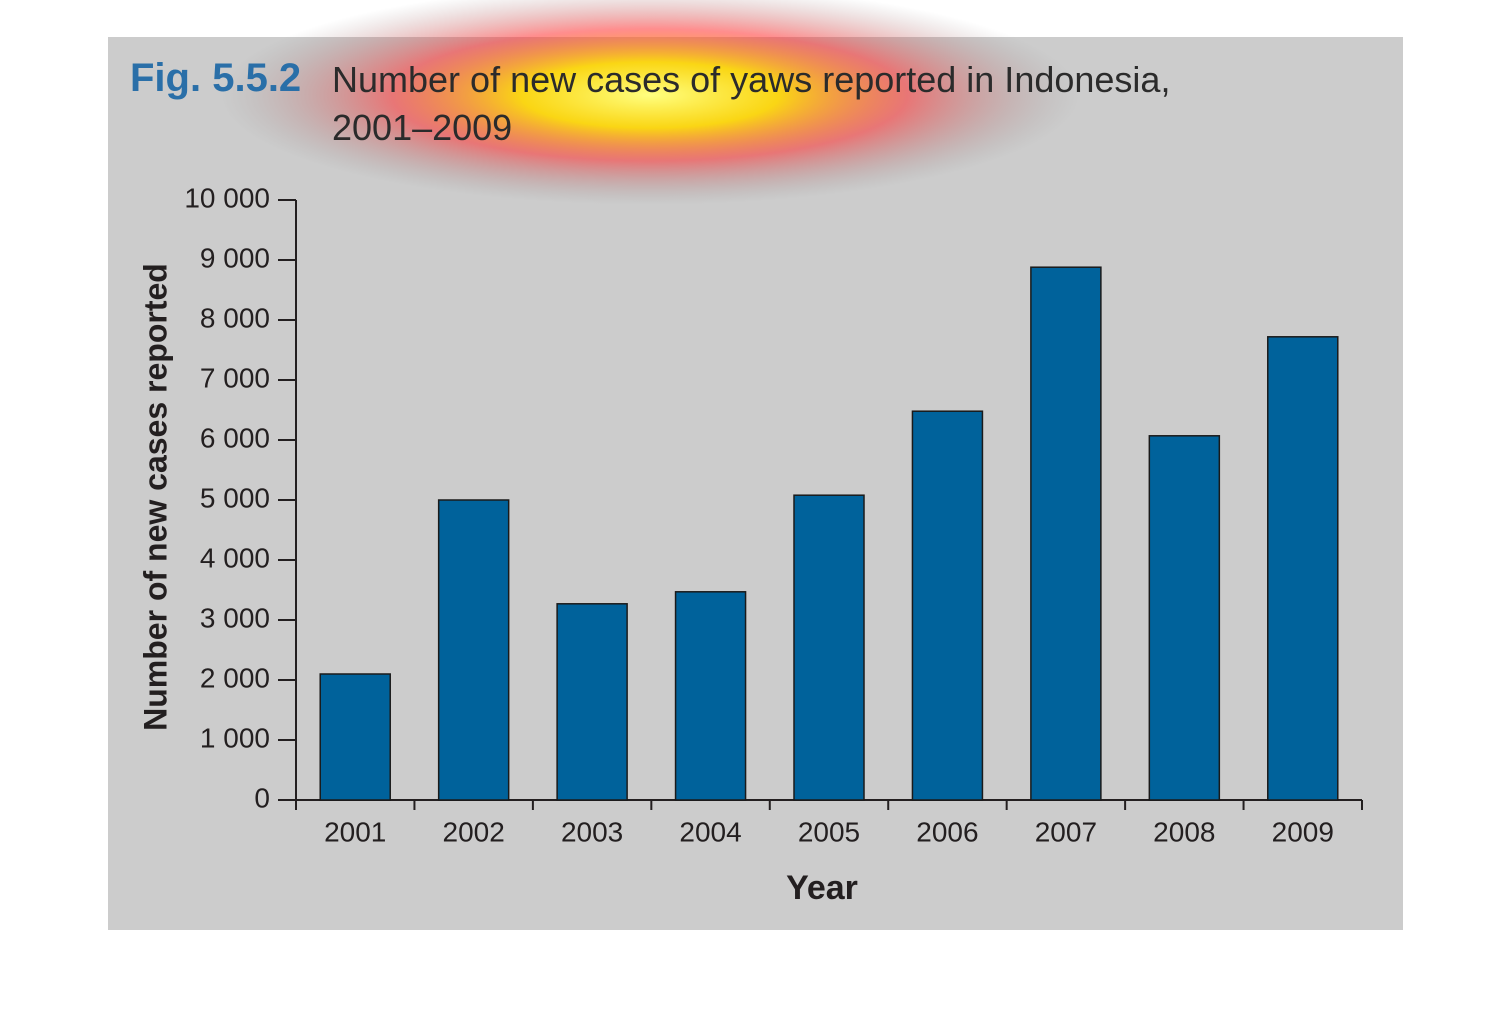 The width and height of the screenshot is (1510, 1024). I want to click on y-tick-label: 5 000, so click(235, 497).